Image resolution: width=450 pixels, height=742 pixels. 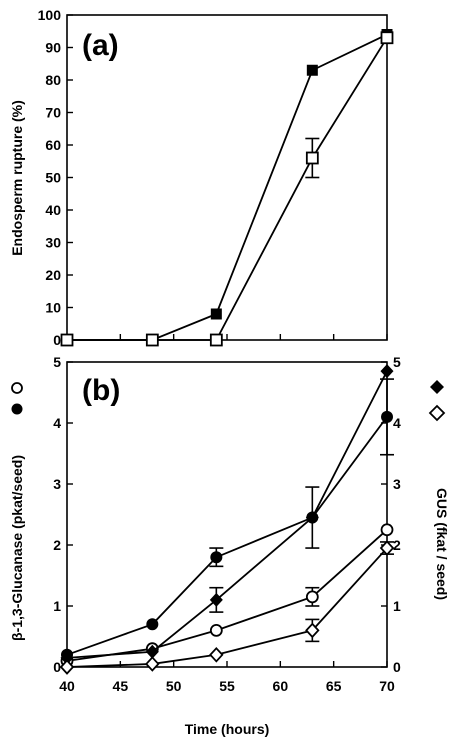 I want to click on left-axis-filled-circle-key, so click(x=17, y=409).